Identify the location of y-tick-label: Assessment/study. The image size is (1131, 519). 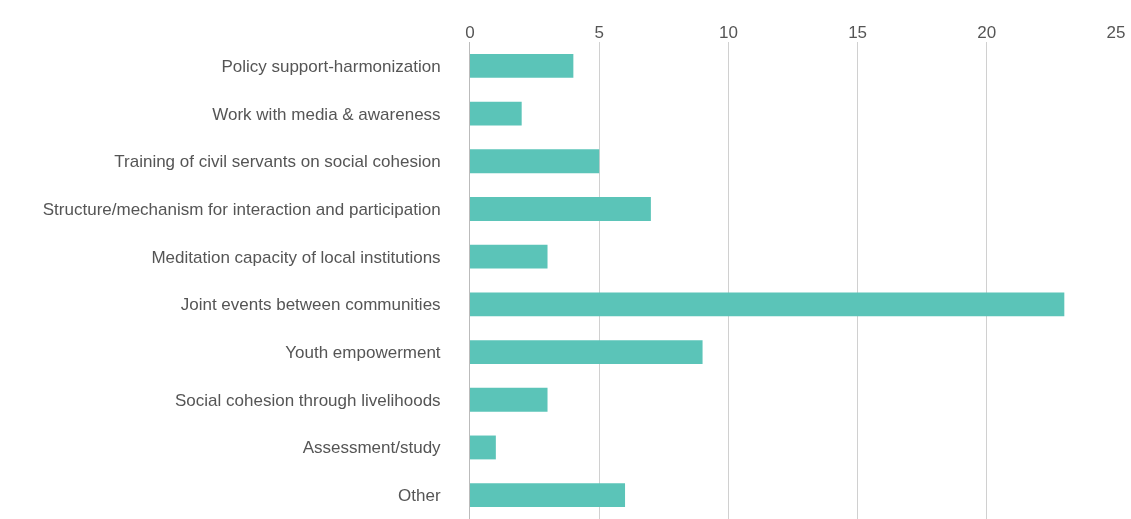
(372, 448).